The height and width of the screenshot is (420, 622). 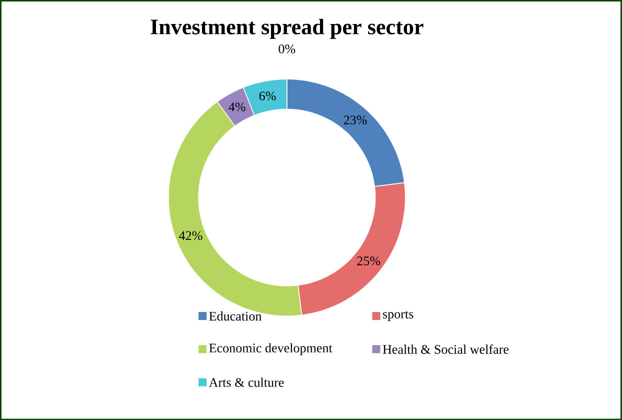 What do you see at coordinates (267, 95) in the screenshot?
I see `data-label: 6%` at bounding box center [267, 95].